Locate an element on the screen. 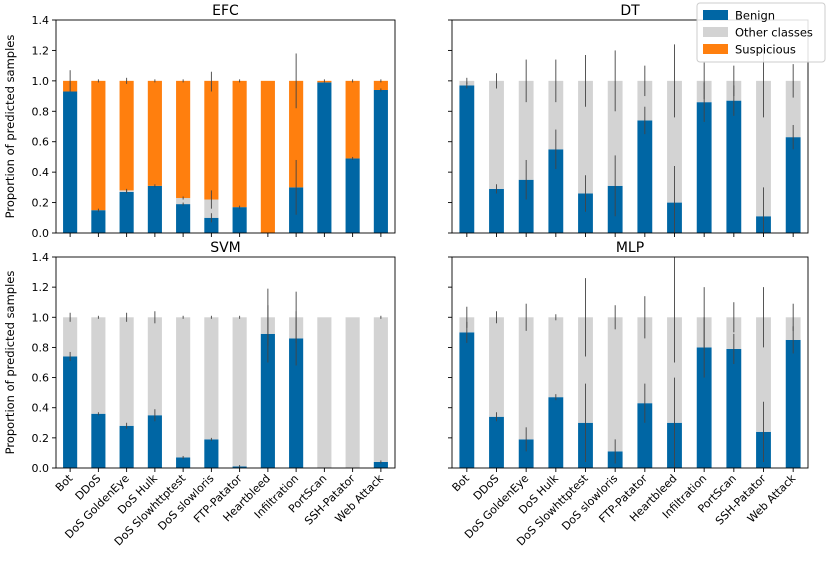 The image size is (830, 562). chart-title: MLP is located at coordinates (630, 248).